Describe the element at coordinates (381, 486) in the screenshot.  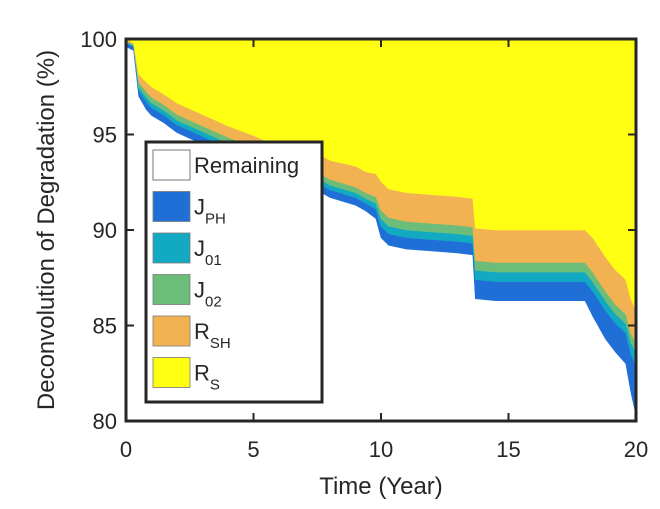
I see `x-axis-label: Time (Year)` at that location.